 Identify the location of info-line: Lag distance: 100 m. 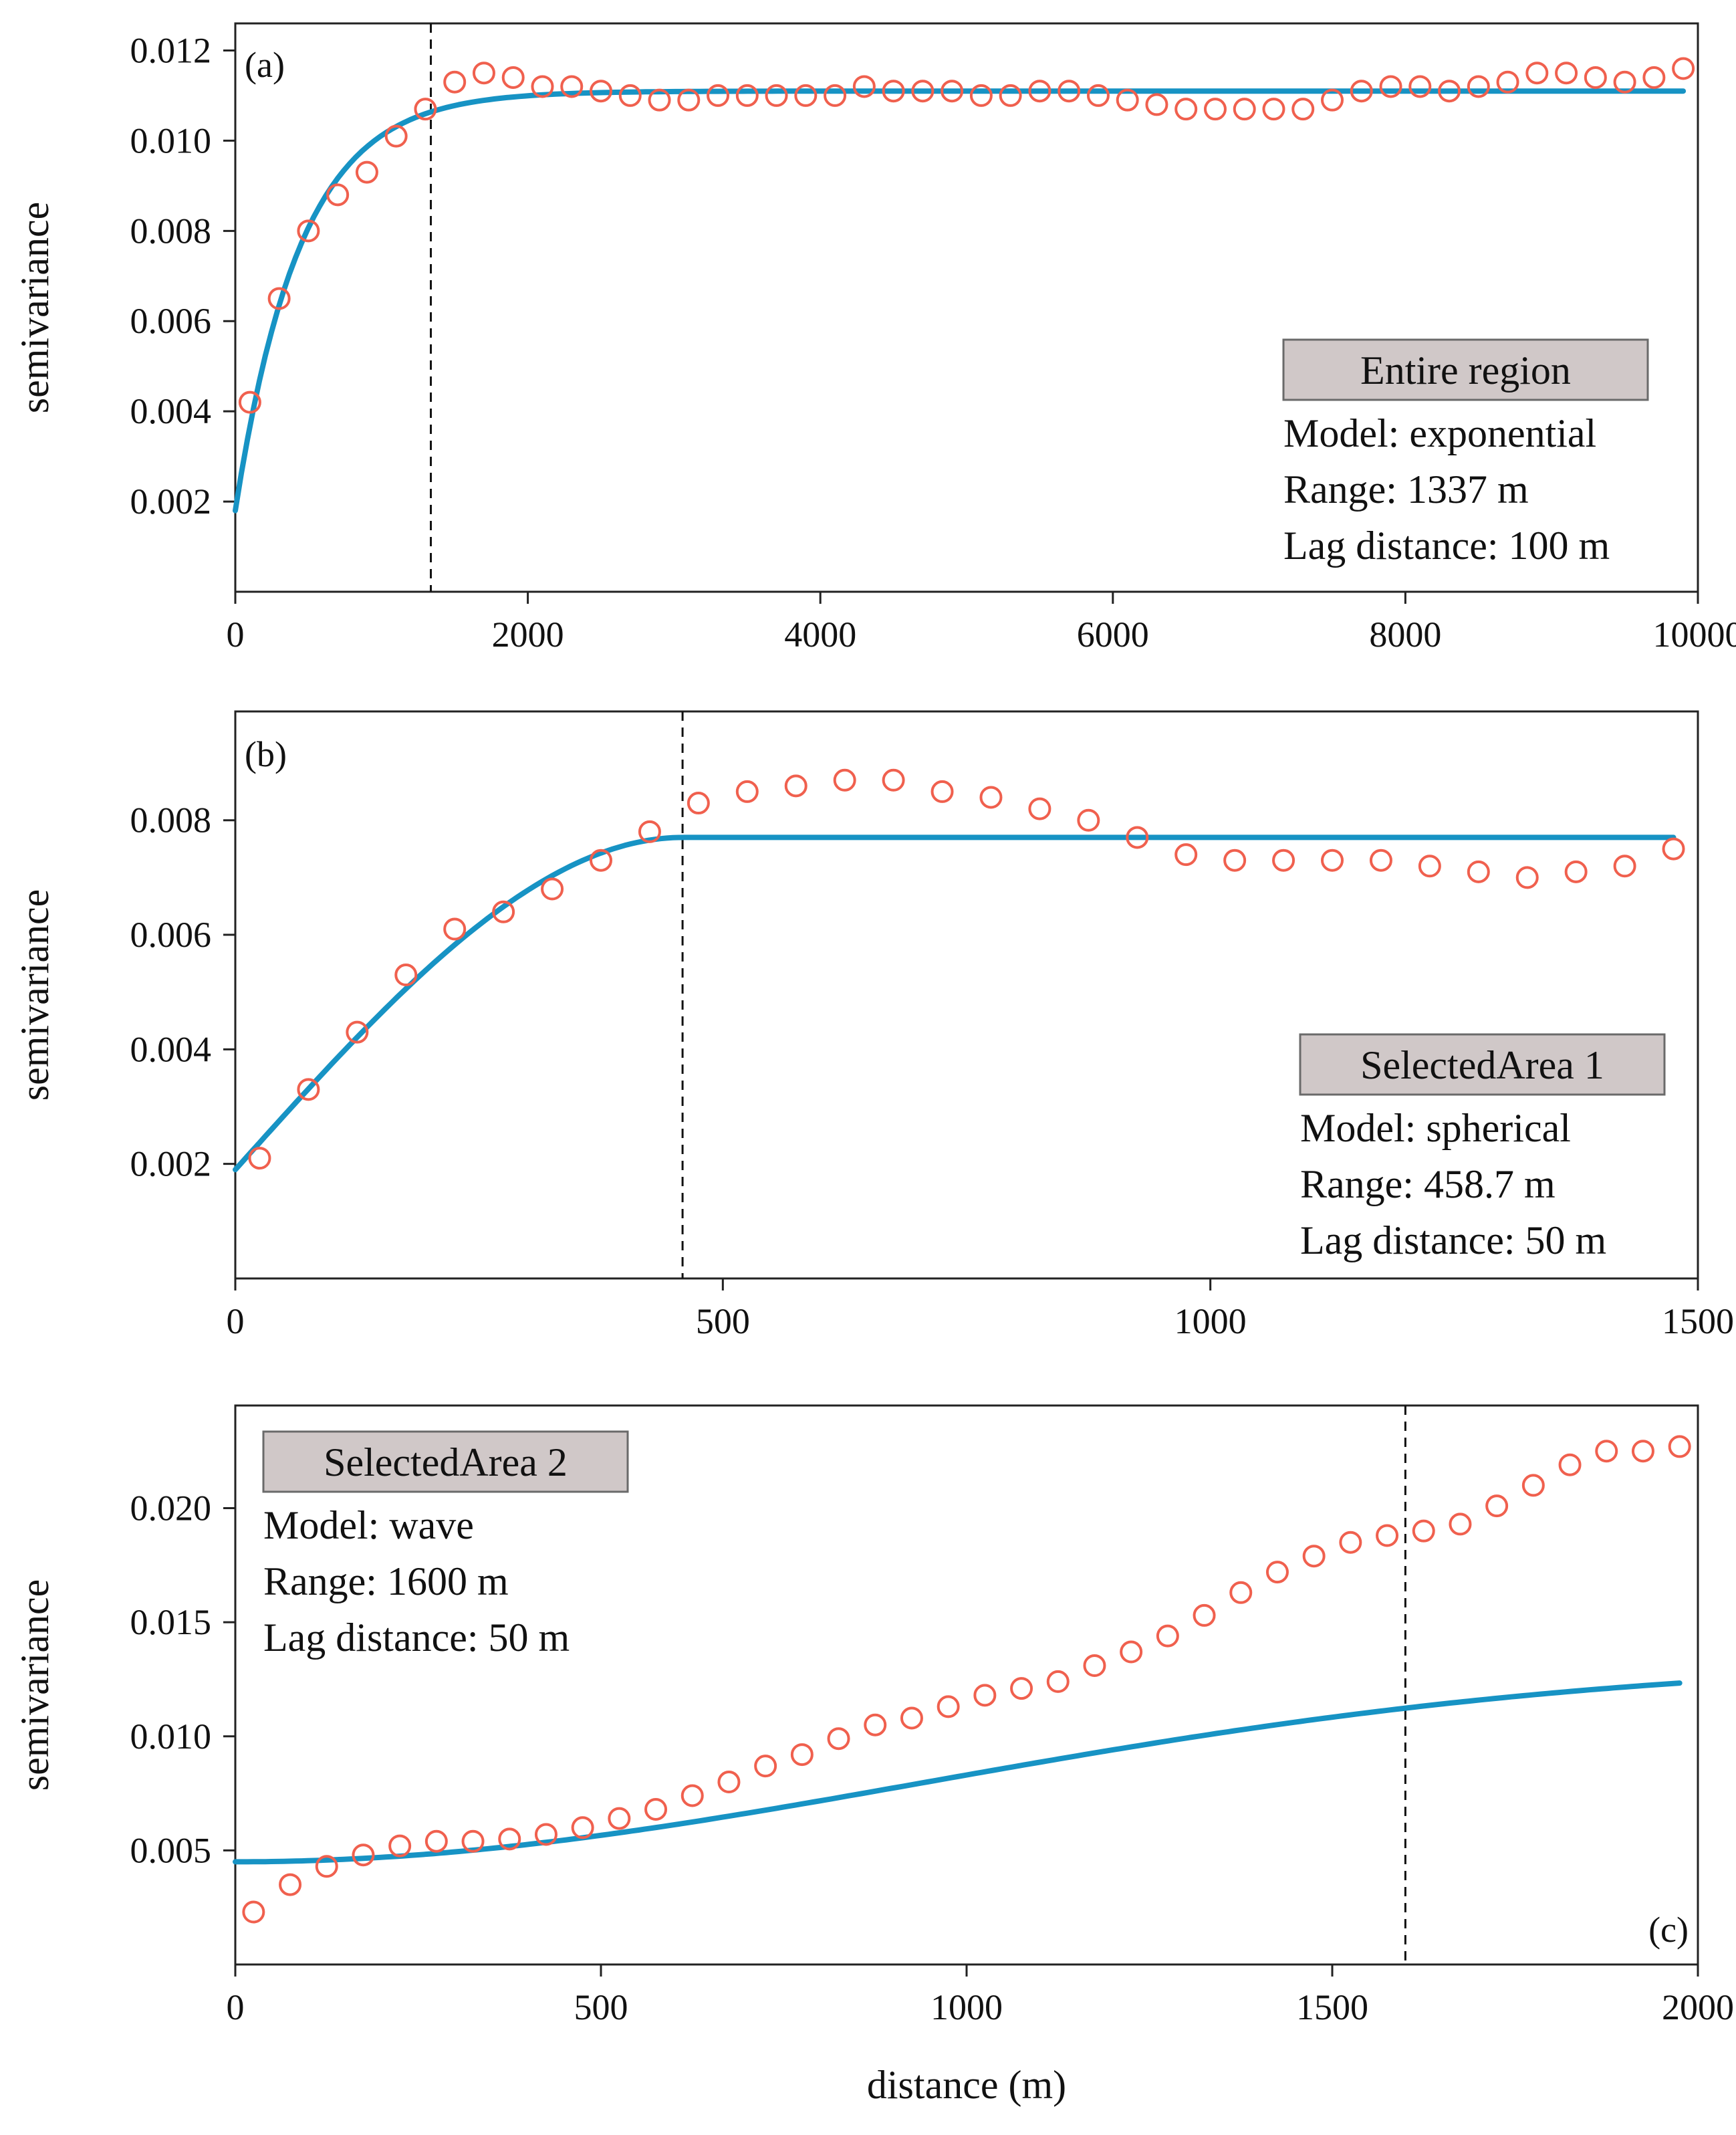
(1446, 546).